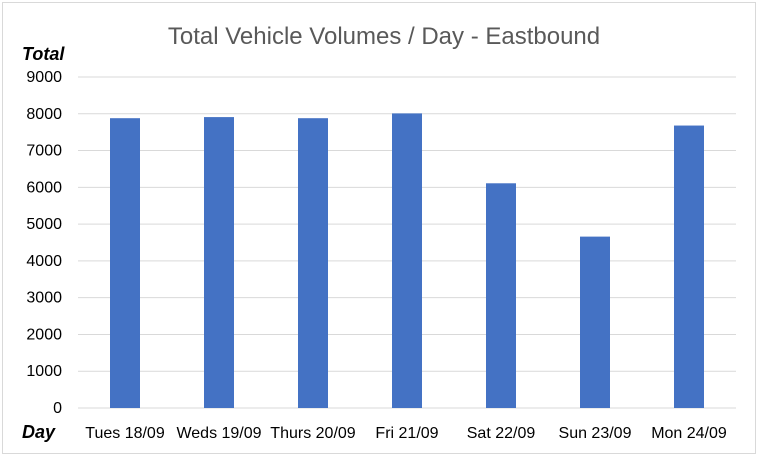 Image resolution: width=760 pixels, height=458 pixels. Describe the element at coordinates (43, 54) in the screenshot. I see `y-axis-label: Total` at that location.